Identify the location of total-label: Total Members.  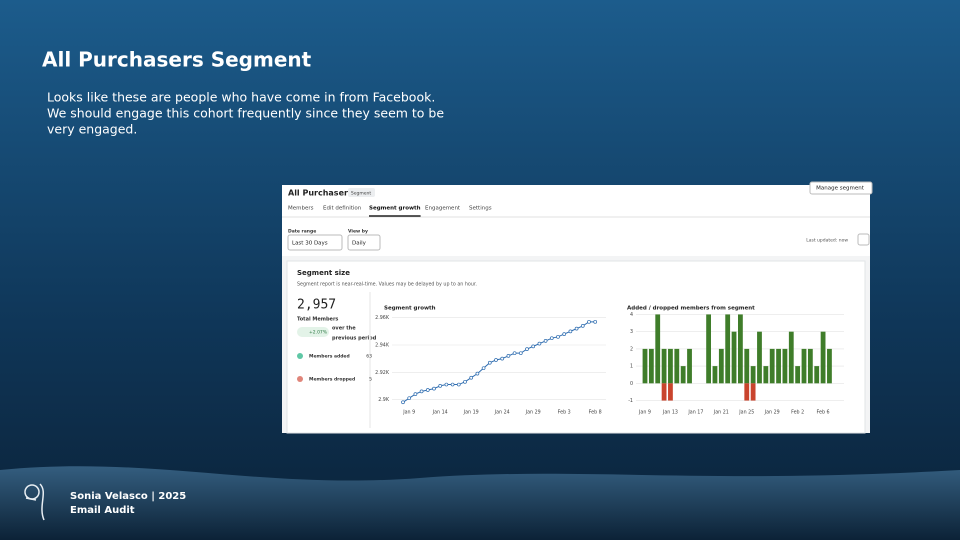
(317, 320).